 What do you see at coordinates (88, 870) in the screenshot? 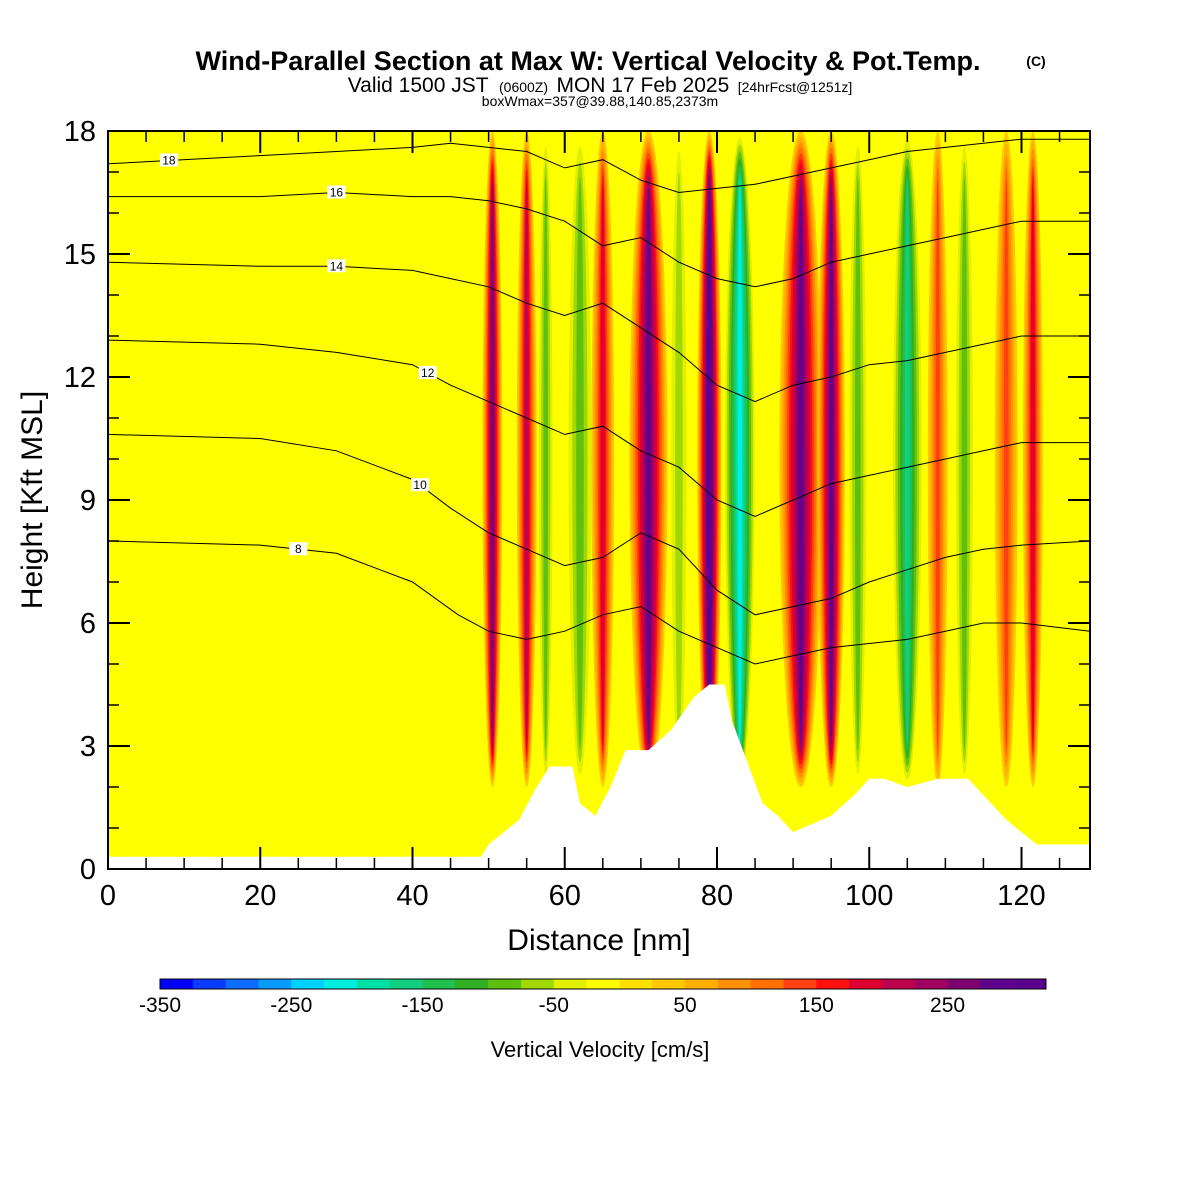
I see `y-tick-label: 0` at bounding box center [88, 870].